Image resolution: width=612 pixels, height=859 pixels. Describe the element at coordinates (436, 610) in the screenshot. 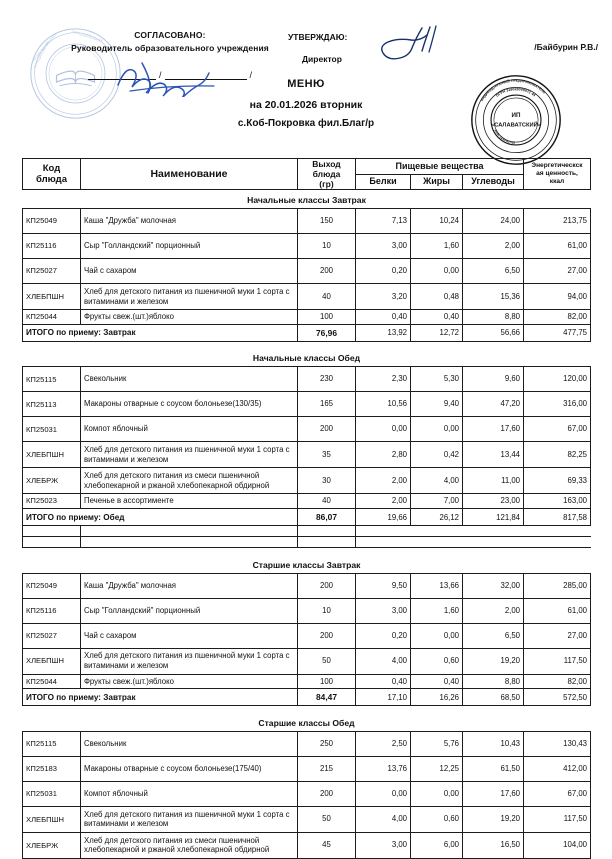

I see `cell-fats: 1,60` at that location.